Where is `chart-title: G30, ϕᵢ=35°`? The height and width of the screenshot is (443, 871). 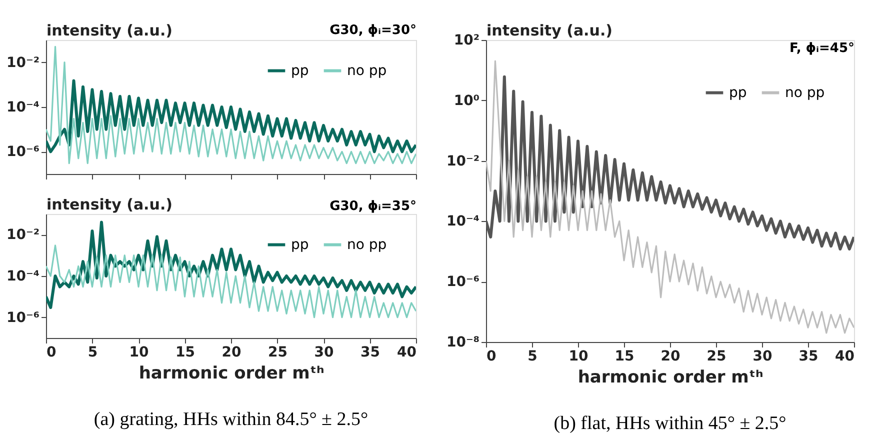
chart-title: G30, ϕᵢ=35° is located at coordinates (373, 206).